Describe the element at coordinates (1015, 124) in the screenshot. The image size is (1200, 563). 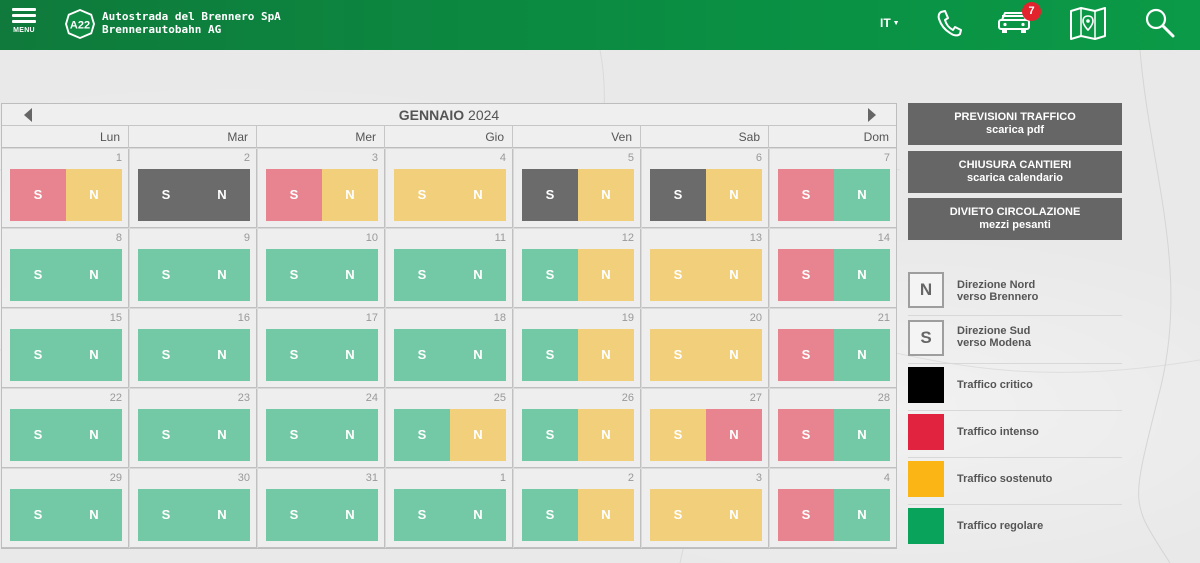
I see `traffic-forecast-button: PREVISIONI TRAFFICO scarica pdf` at that location.